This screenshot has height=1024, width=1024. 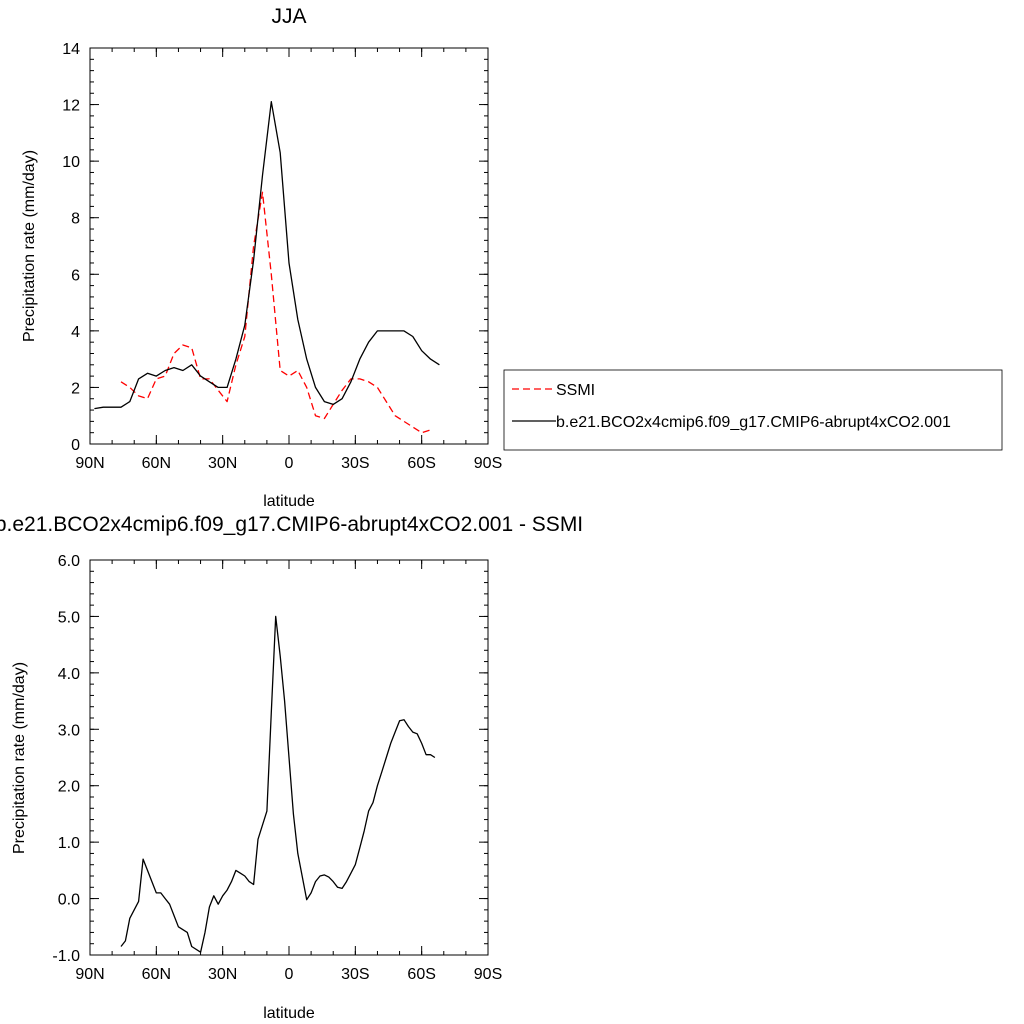 What do you see at coordinates (71, 162) in the screenshot?
I see `y-tick-label: 10` at bounding box center [71, 162].